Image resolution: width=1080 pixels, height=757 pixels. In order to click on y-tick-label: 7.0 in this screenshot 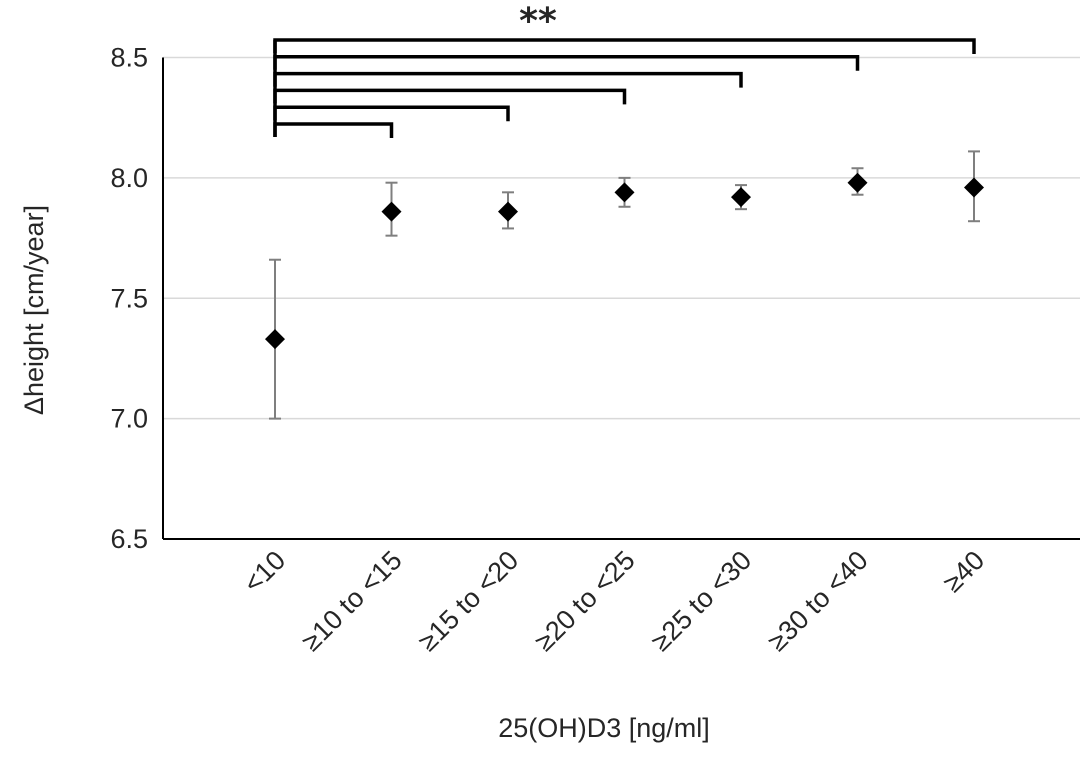, I will do `click(129, 419)`.